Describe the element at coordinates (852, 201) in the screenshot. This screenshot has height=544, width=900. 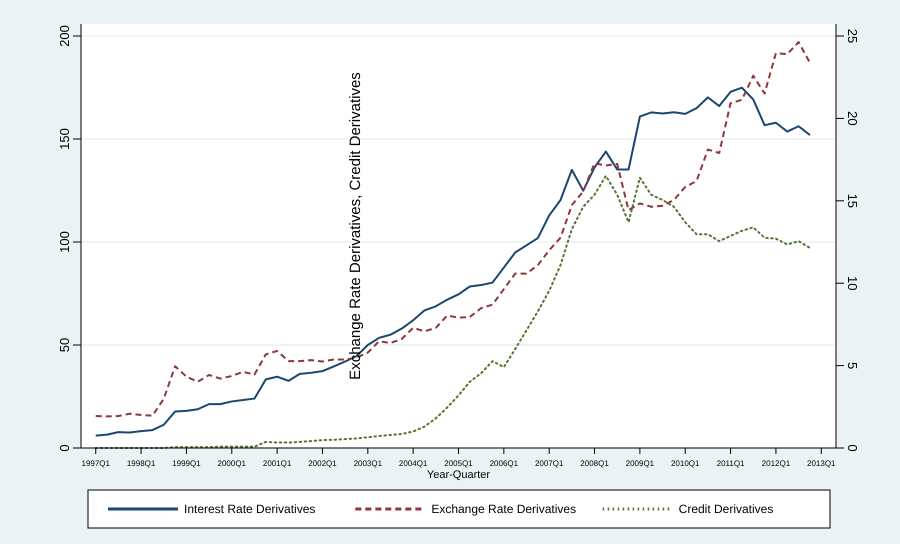
I see `y2-tick-label: 15` at that location.